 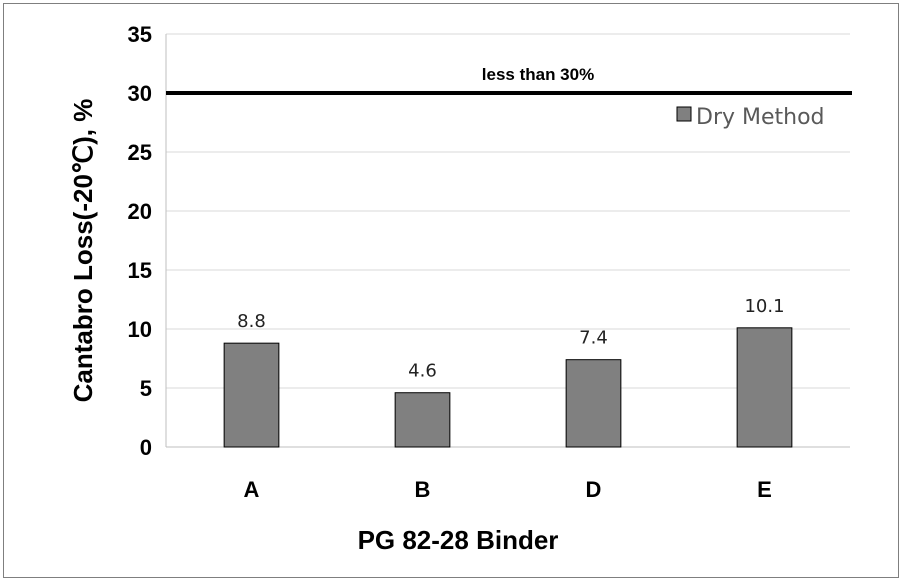 I want to click on legend: Dry Method, so click(x=750, y=117).